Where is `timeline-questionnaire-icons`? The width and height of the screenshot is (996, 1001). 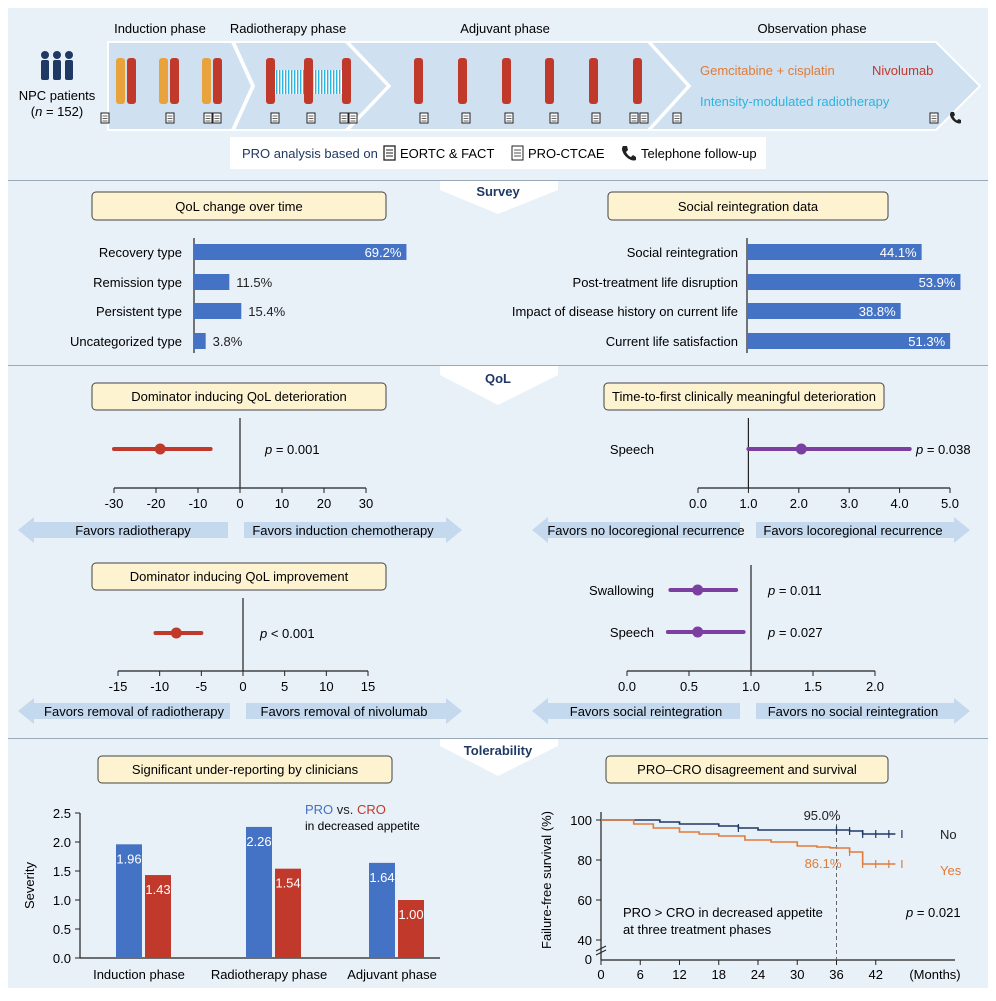
timeline-questionnaire-icons is located at coordinates (530, 118).